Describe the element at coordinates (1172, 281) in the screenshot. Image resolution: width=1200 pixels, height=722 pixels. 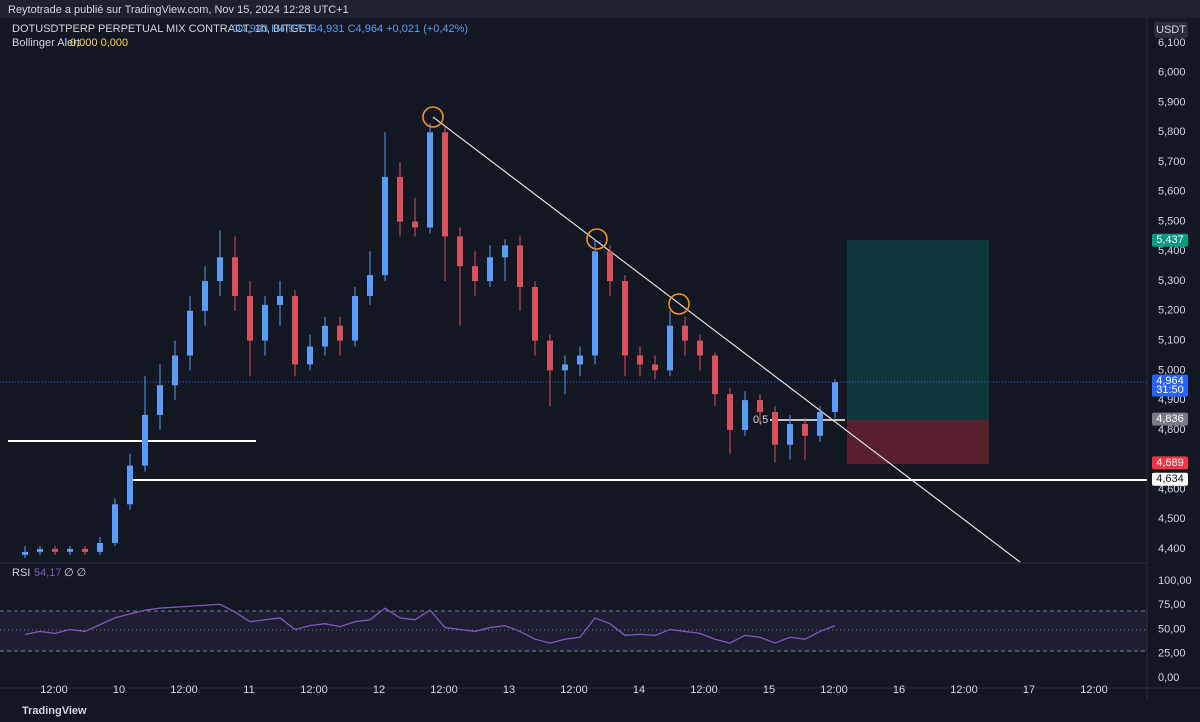
I see `price-tick-label: 5,300` at that location.